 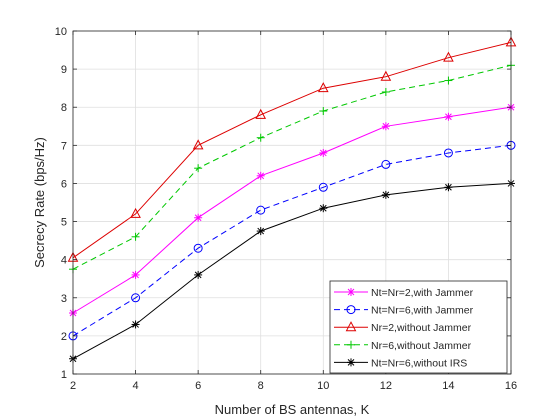 I want to click on legend-label: Nt=Nr=6,with Jammer, so click(x=422, y=311).